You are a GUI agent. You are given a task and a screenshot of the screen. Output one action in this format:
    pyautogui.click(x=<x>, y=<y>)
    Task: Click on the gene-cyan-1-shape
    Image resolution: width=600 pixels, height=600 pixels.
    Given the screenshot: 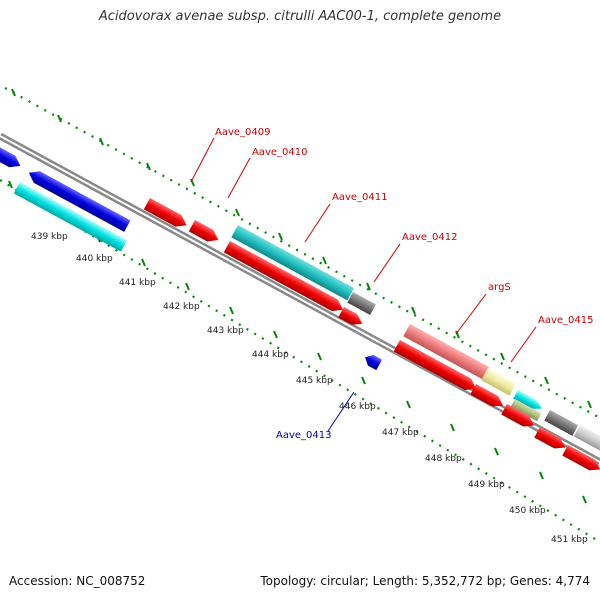 What is the action you would take?
    pyautogui.click(x=70, y=217)
    